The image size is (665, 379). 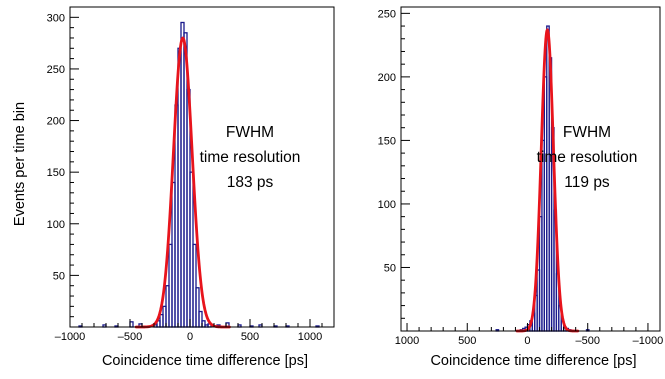 I want to click on gaussian-fit-curve, so click(x=182, y=182).